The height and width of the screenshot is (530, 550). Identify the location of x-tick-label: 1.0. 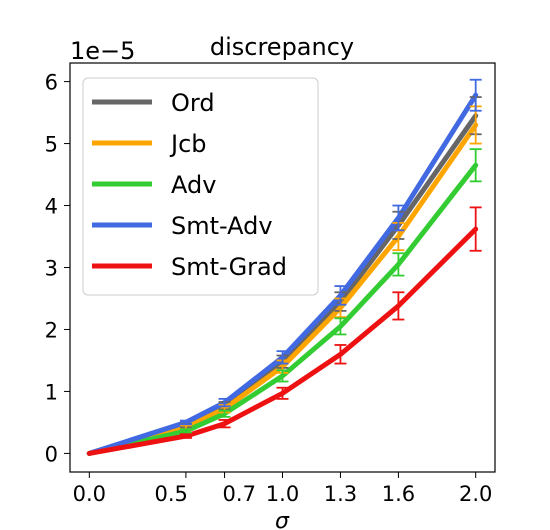
(282, 494).